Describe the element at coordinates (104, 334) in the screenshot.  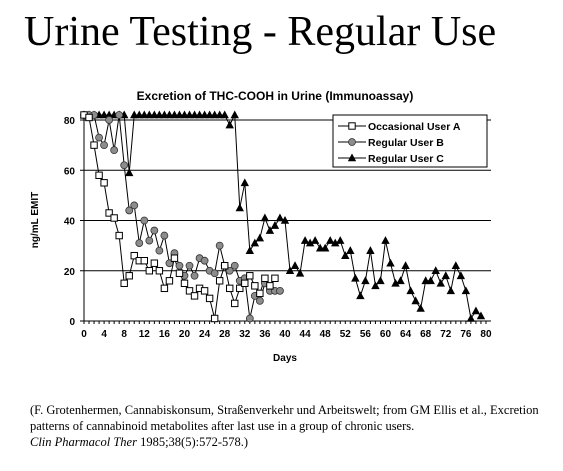
I see `x-tick-label: 4` at that location.